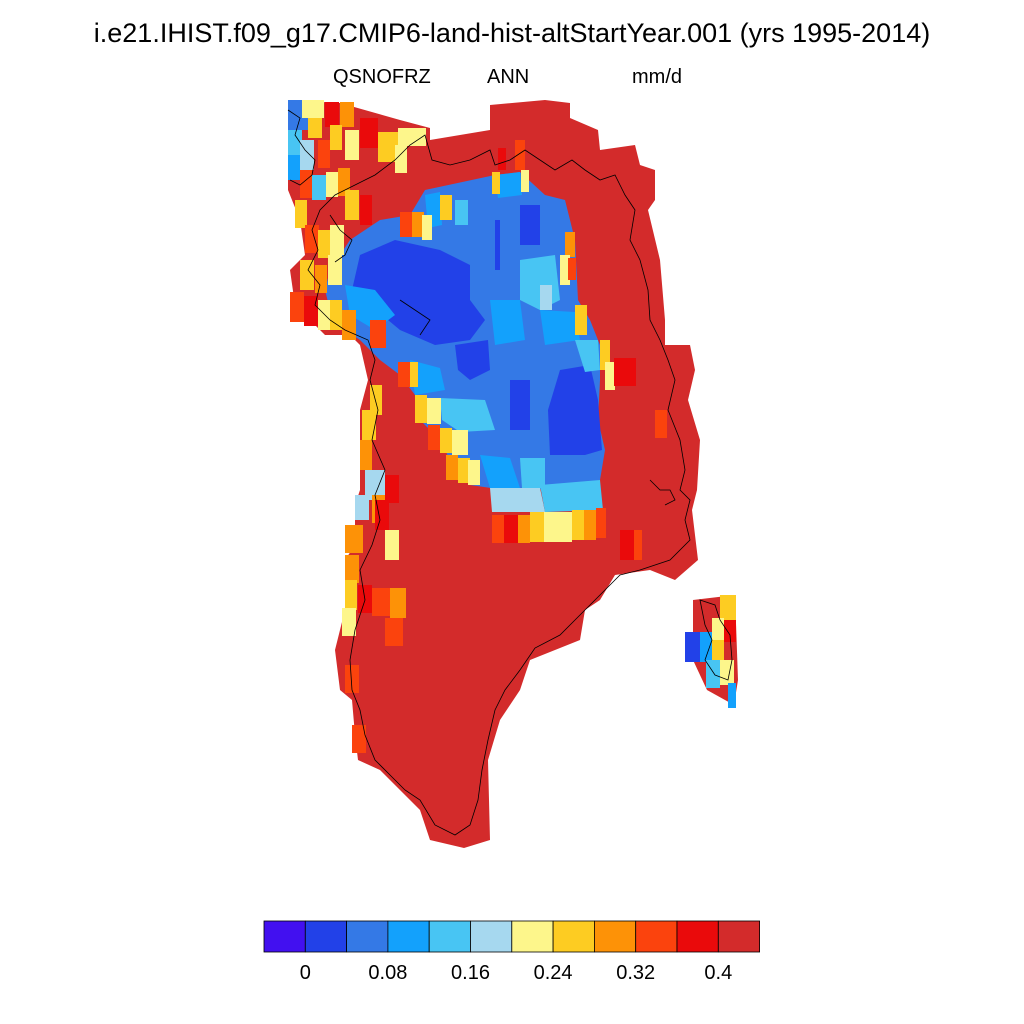 The height and width of the screenshot is (1024, 1024). Describe the element at coordinates (508, 77) in the screenshot. I see `season-label: ANN` at that location.